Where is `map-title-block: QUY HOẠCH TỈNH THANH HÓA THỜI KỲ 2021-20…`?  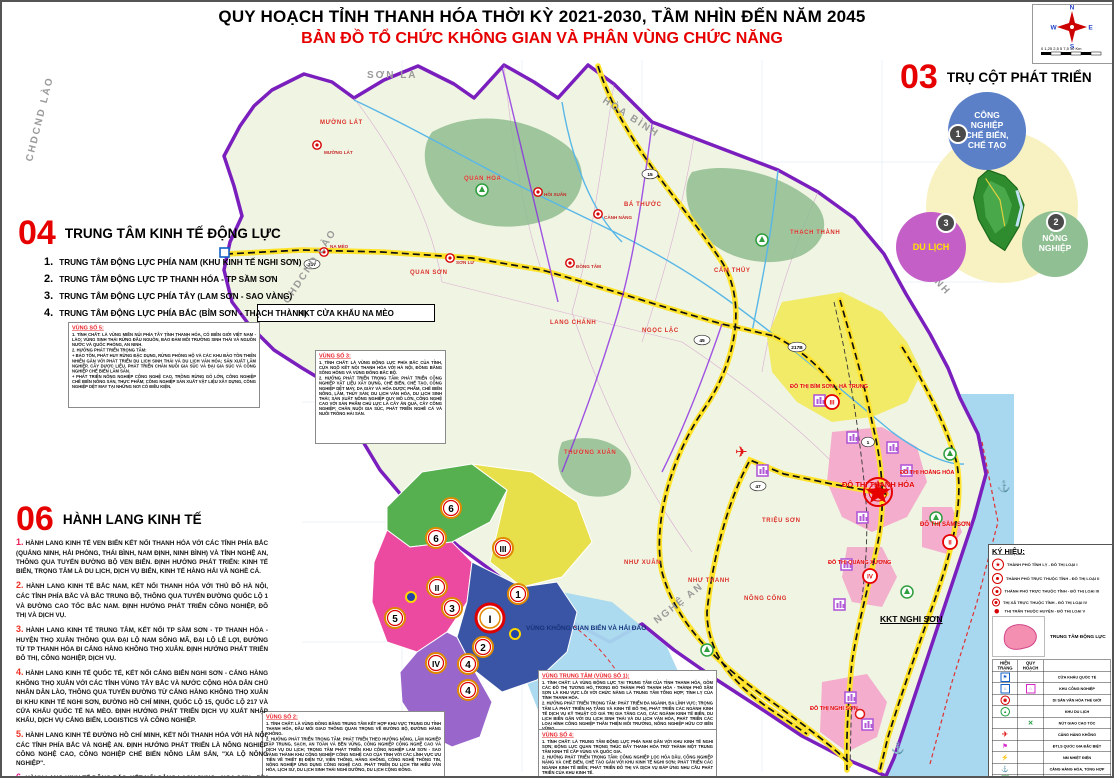
map-title-block: QUY HOẠCH TỈNH THANH HÓA THỜI KỲ 2021-20… is located at coordinates (542, 27).